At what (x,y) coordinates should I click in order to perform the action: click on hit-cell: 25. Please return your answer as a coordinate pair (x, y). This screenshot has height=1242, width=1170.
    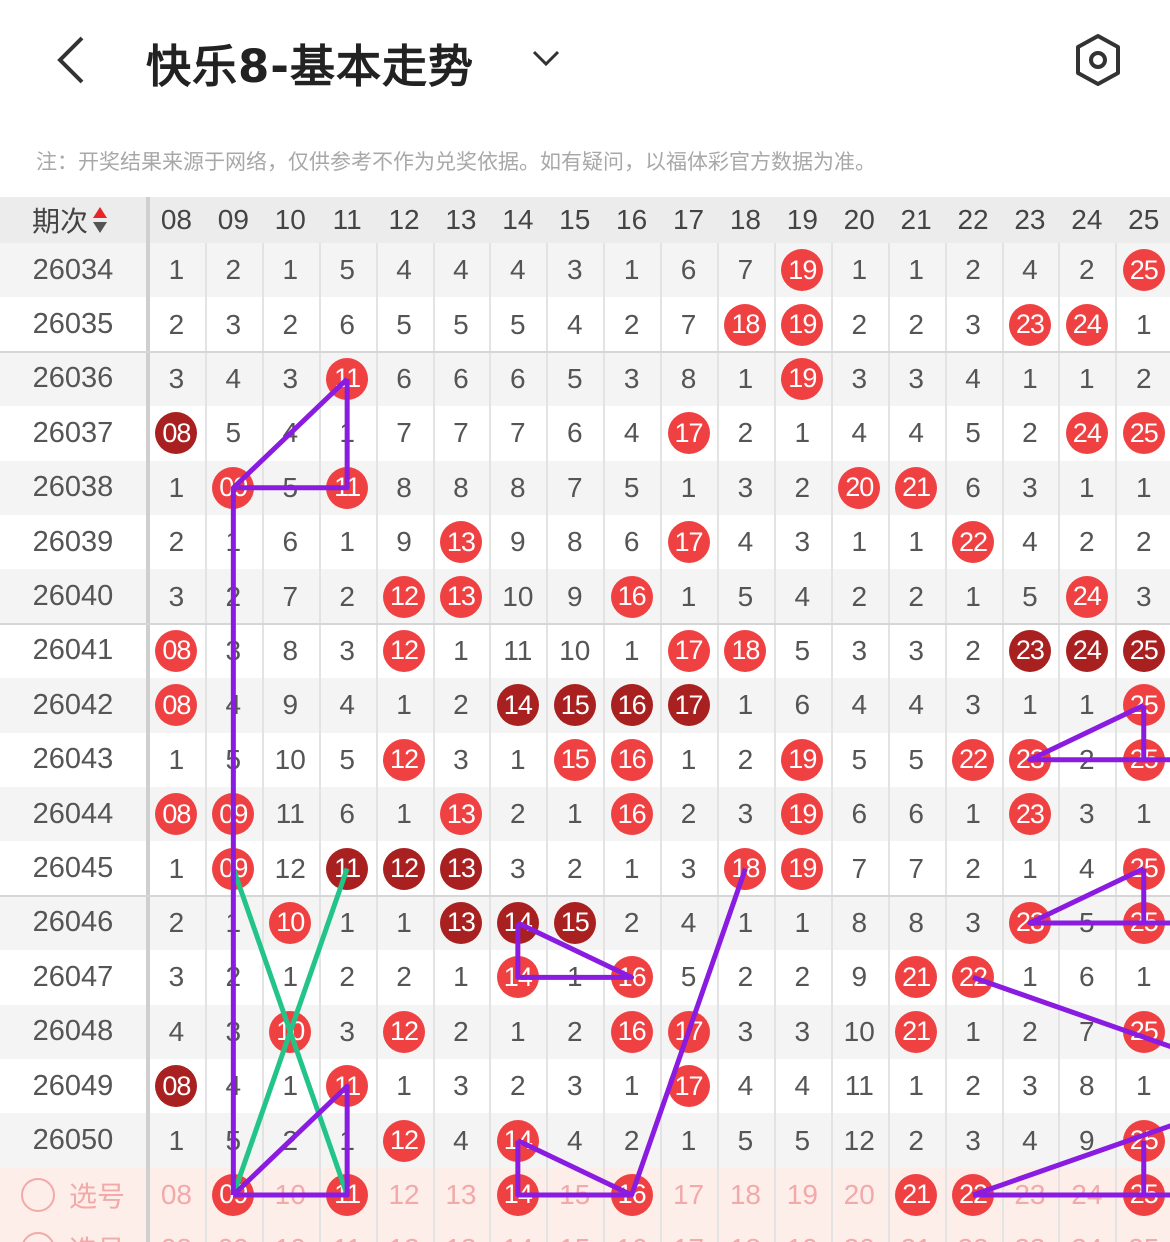
    Looking at the image, I should click on (1142, 1032).